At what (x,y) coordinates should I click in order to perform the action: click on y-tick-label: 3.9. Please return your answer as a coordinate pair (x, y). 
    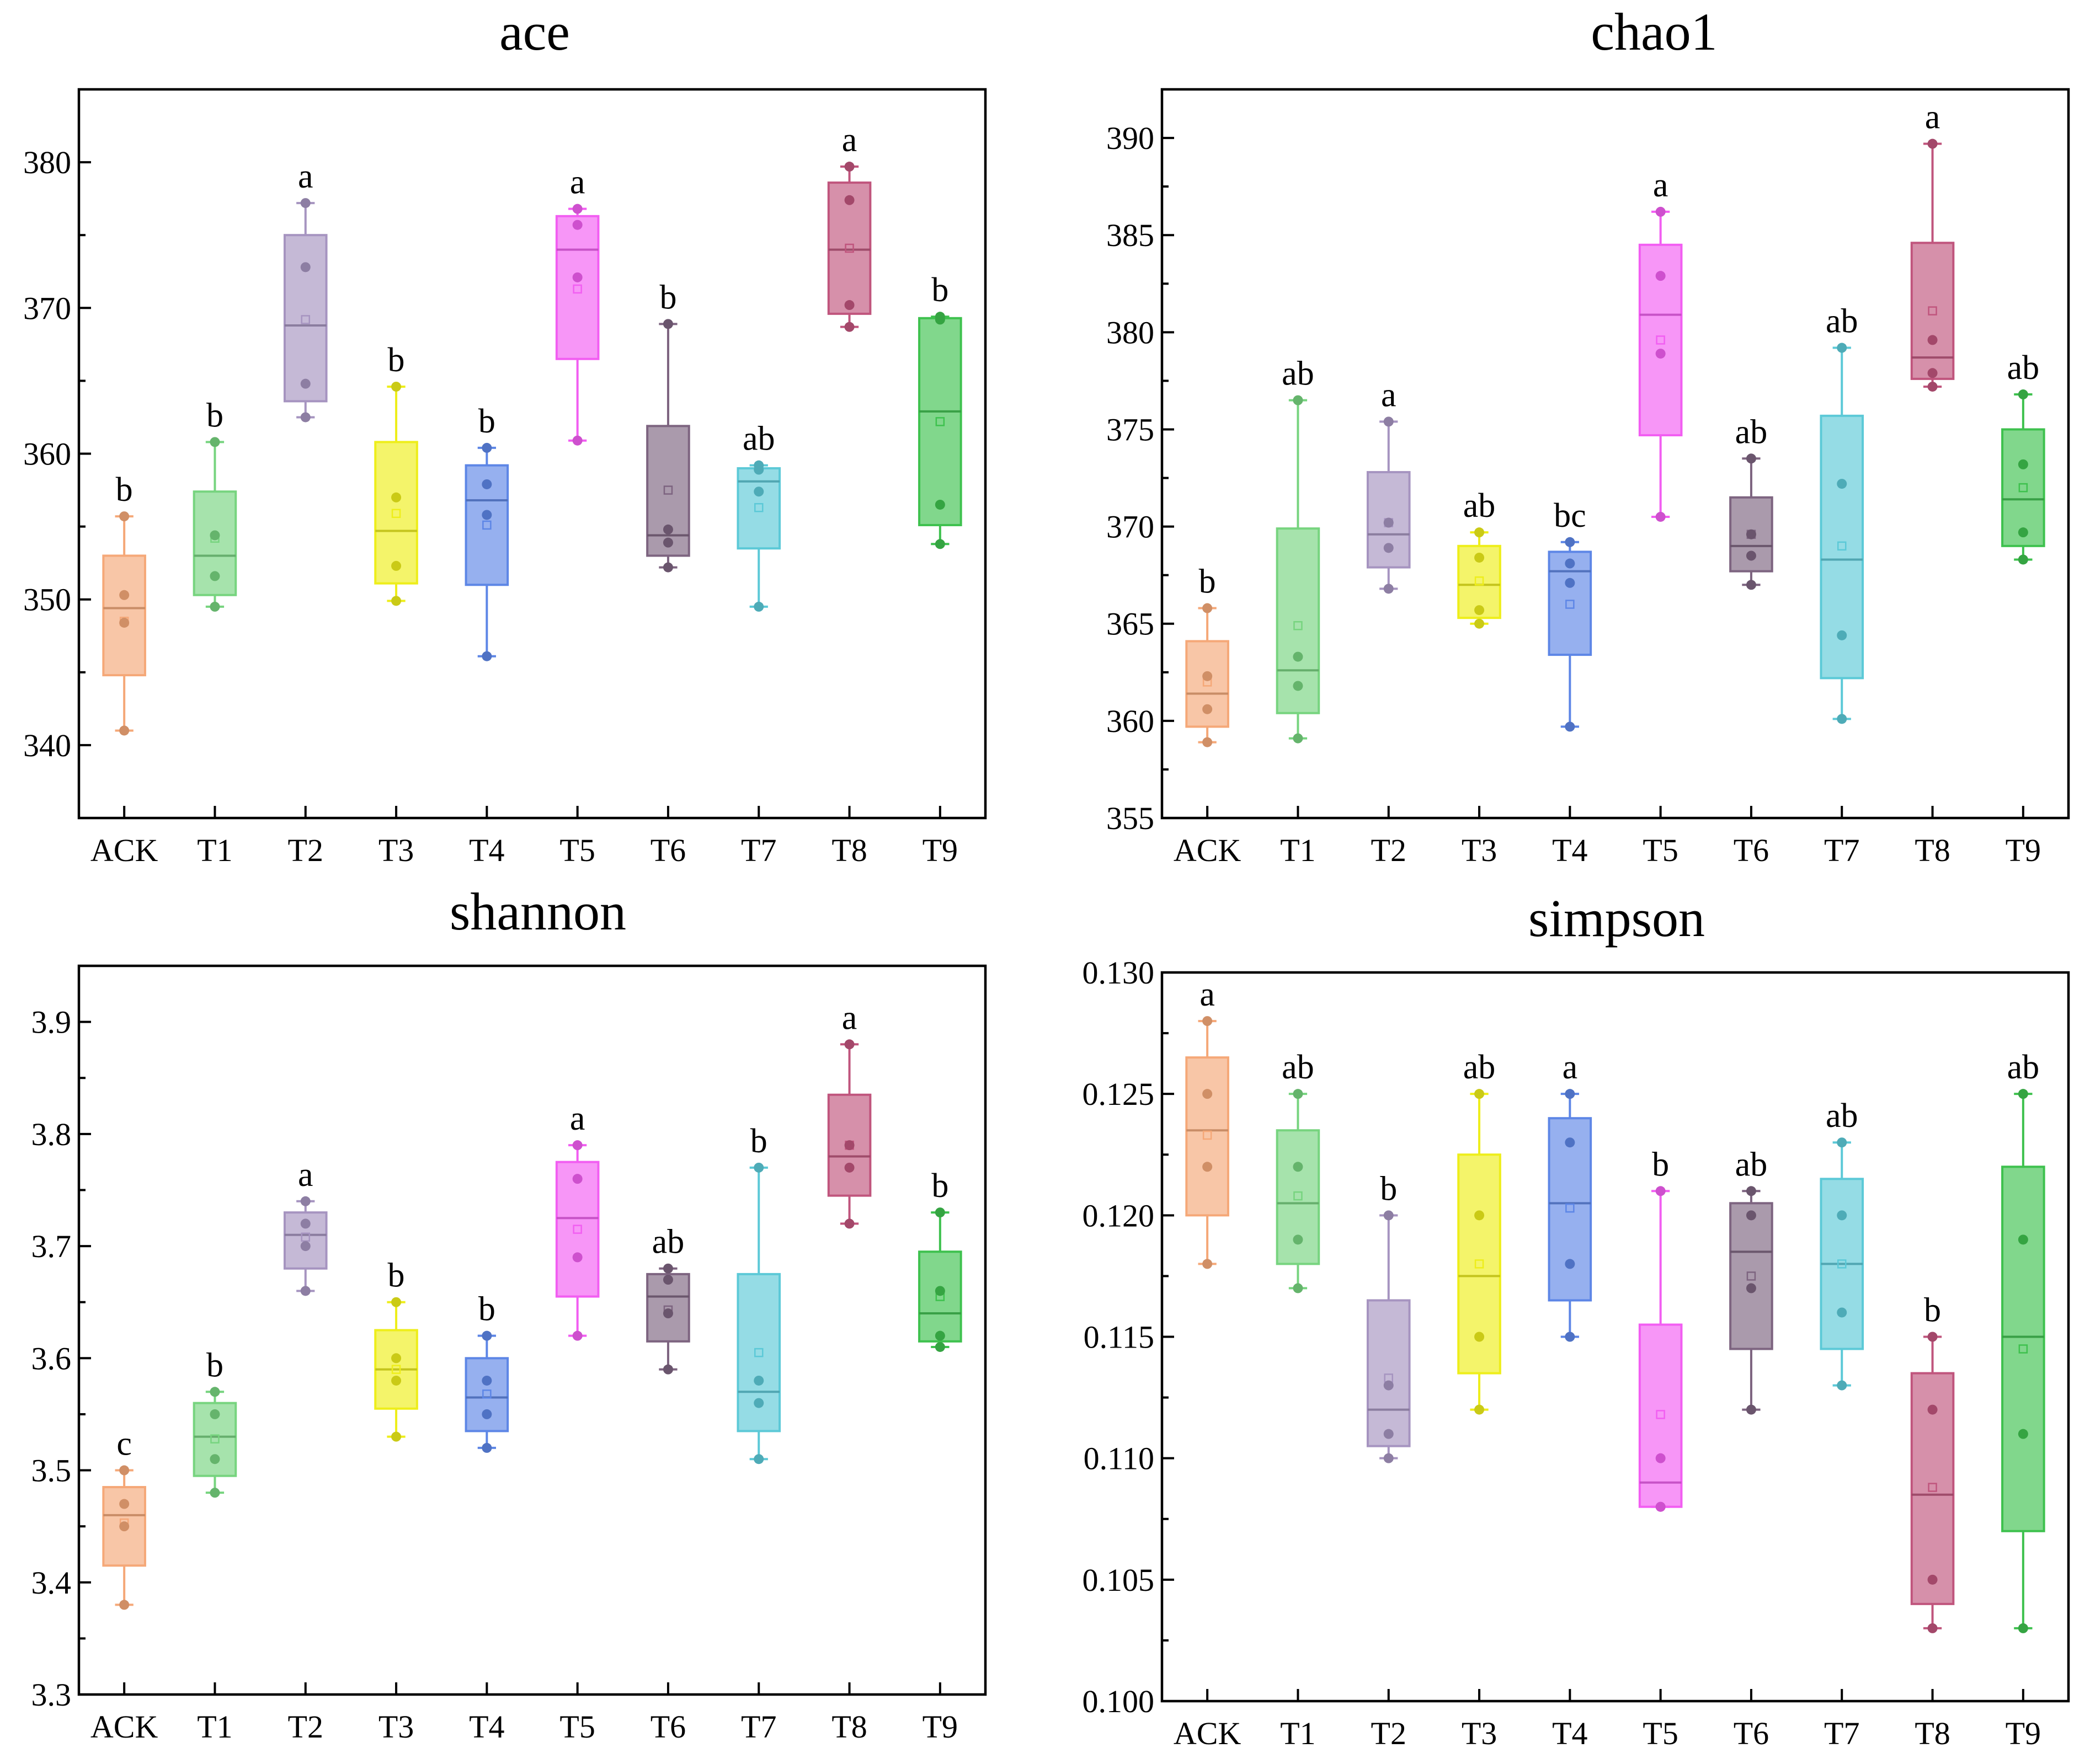
    Looking at the image, I should click on (51, 1022).